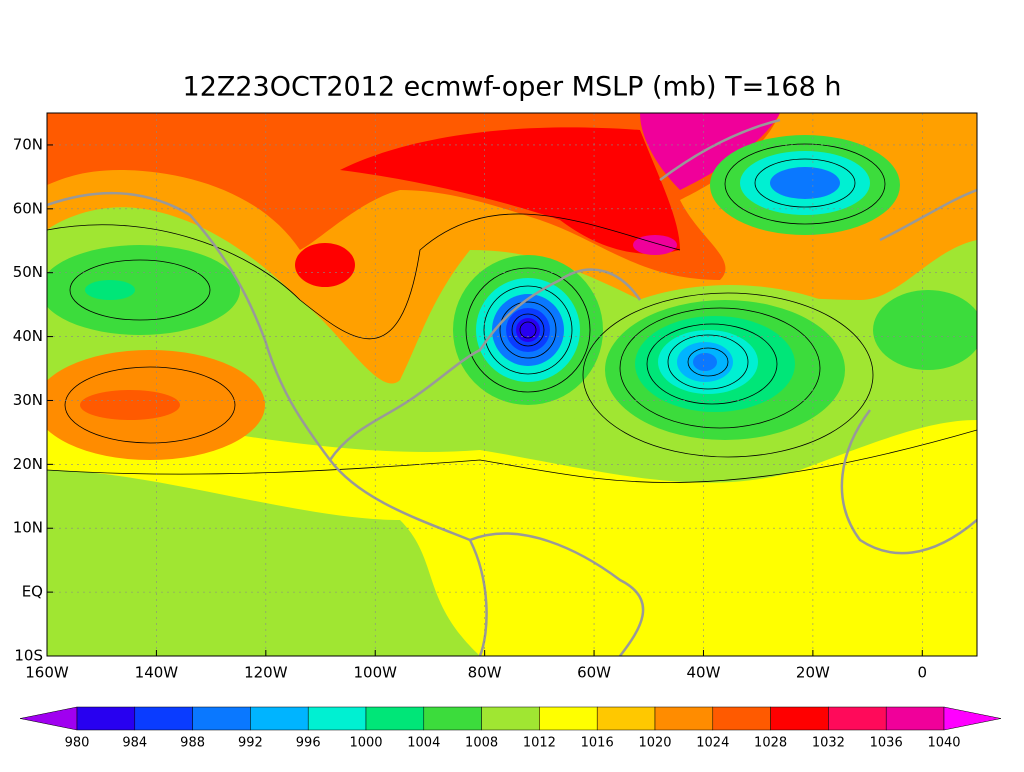  What do you see at coordinates (481, 743) in the screenshot?
I see `colorbar-label: 1008` at bounding box center [481, 743].